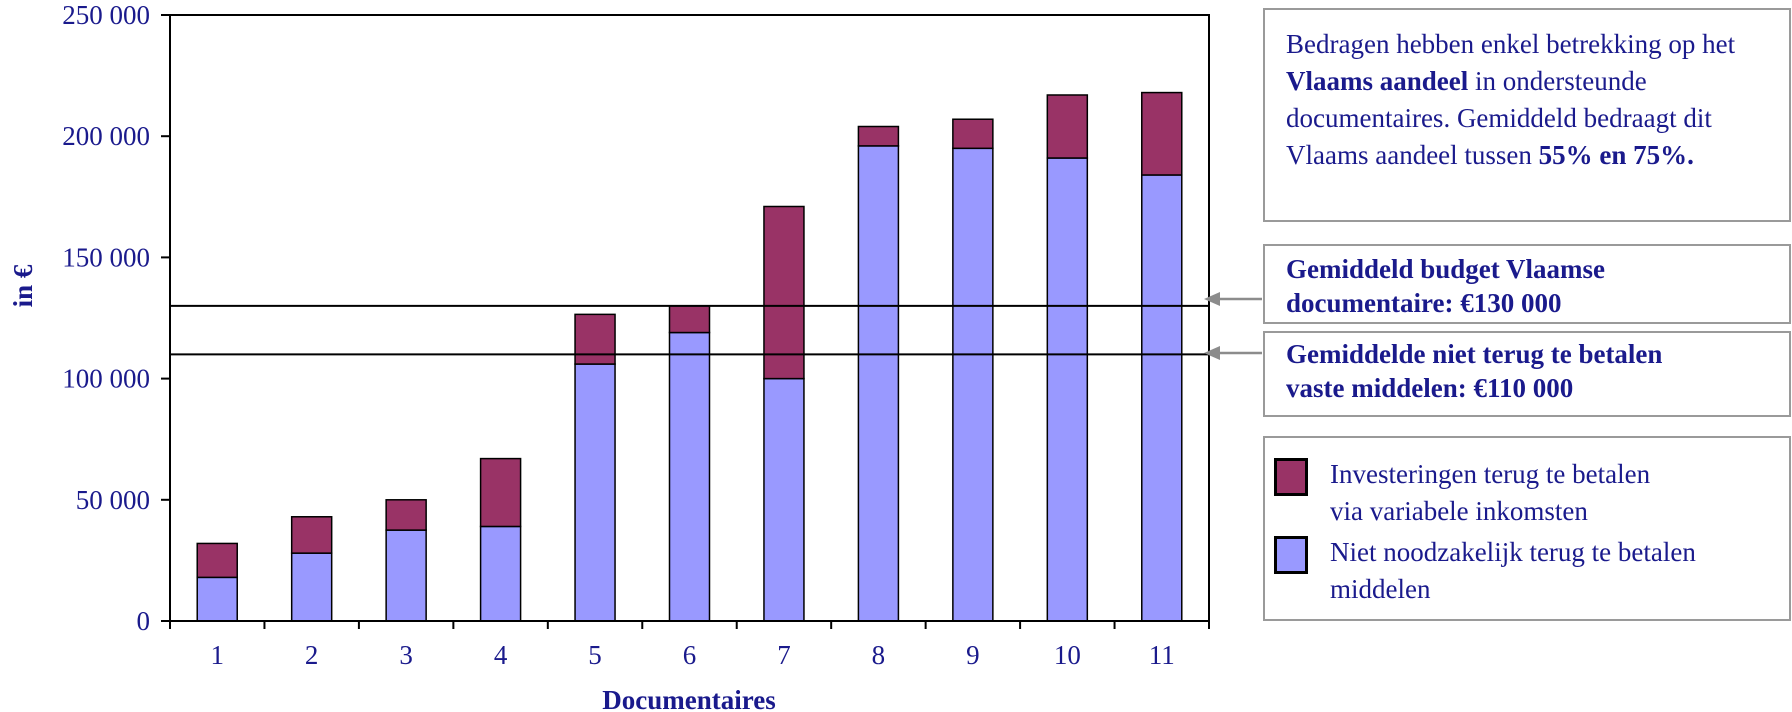  Describe the element at coordinates (784, 655) in the screenshot. I see `x-tick-label: 7` at that location.